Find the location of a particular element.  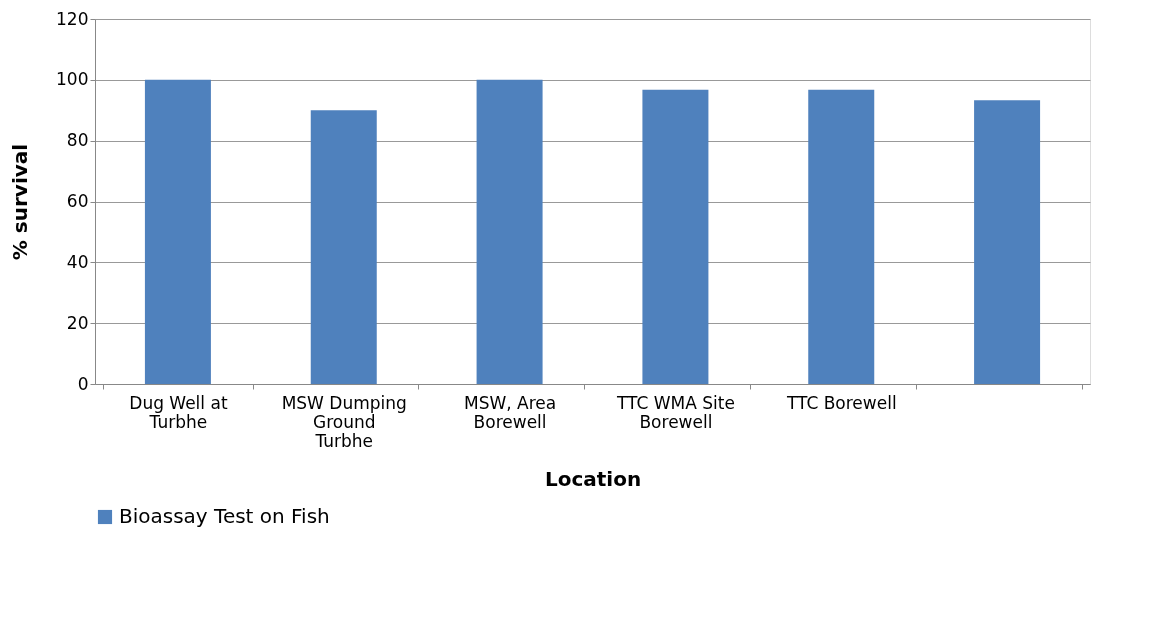

x-tick-label: MSW, Area Borewell is located at coordinates (510, 412).